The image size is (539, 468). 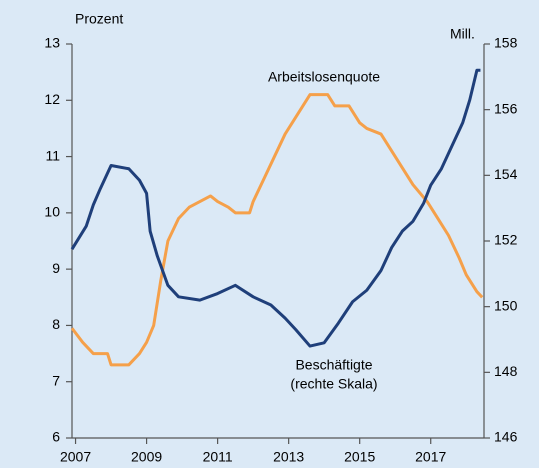 I want to click on x-tick-label: 2009, so click(x=146, y=457).